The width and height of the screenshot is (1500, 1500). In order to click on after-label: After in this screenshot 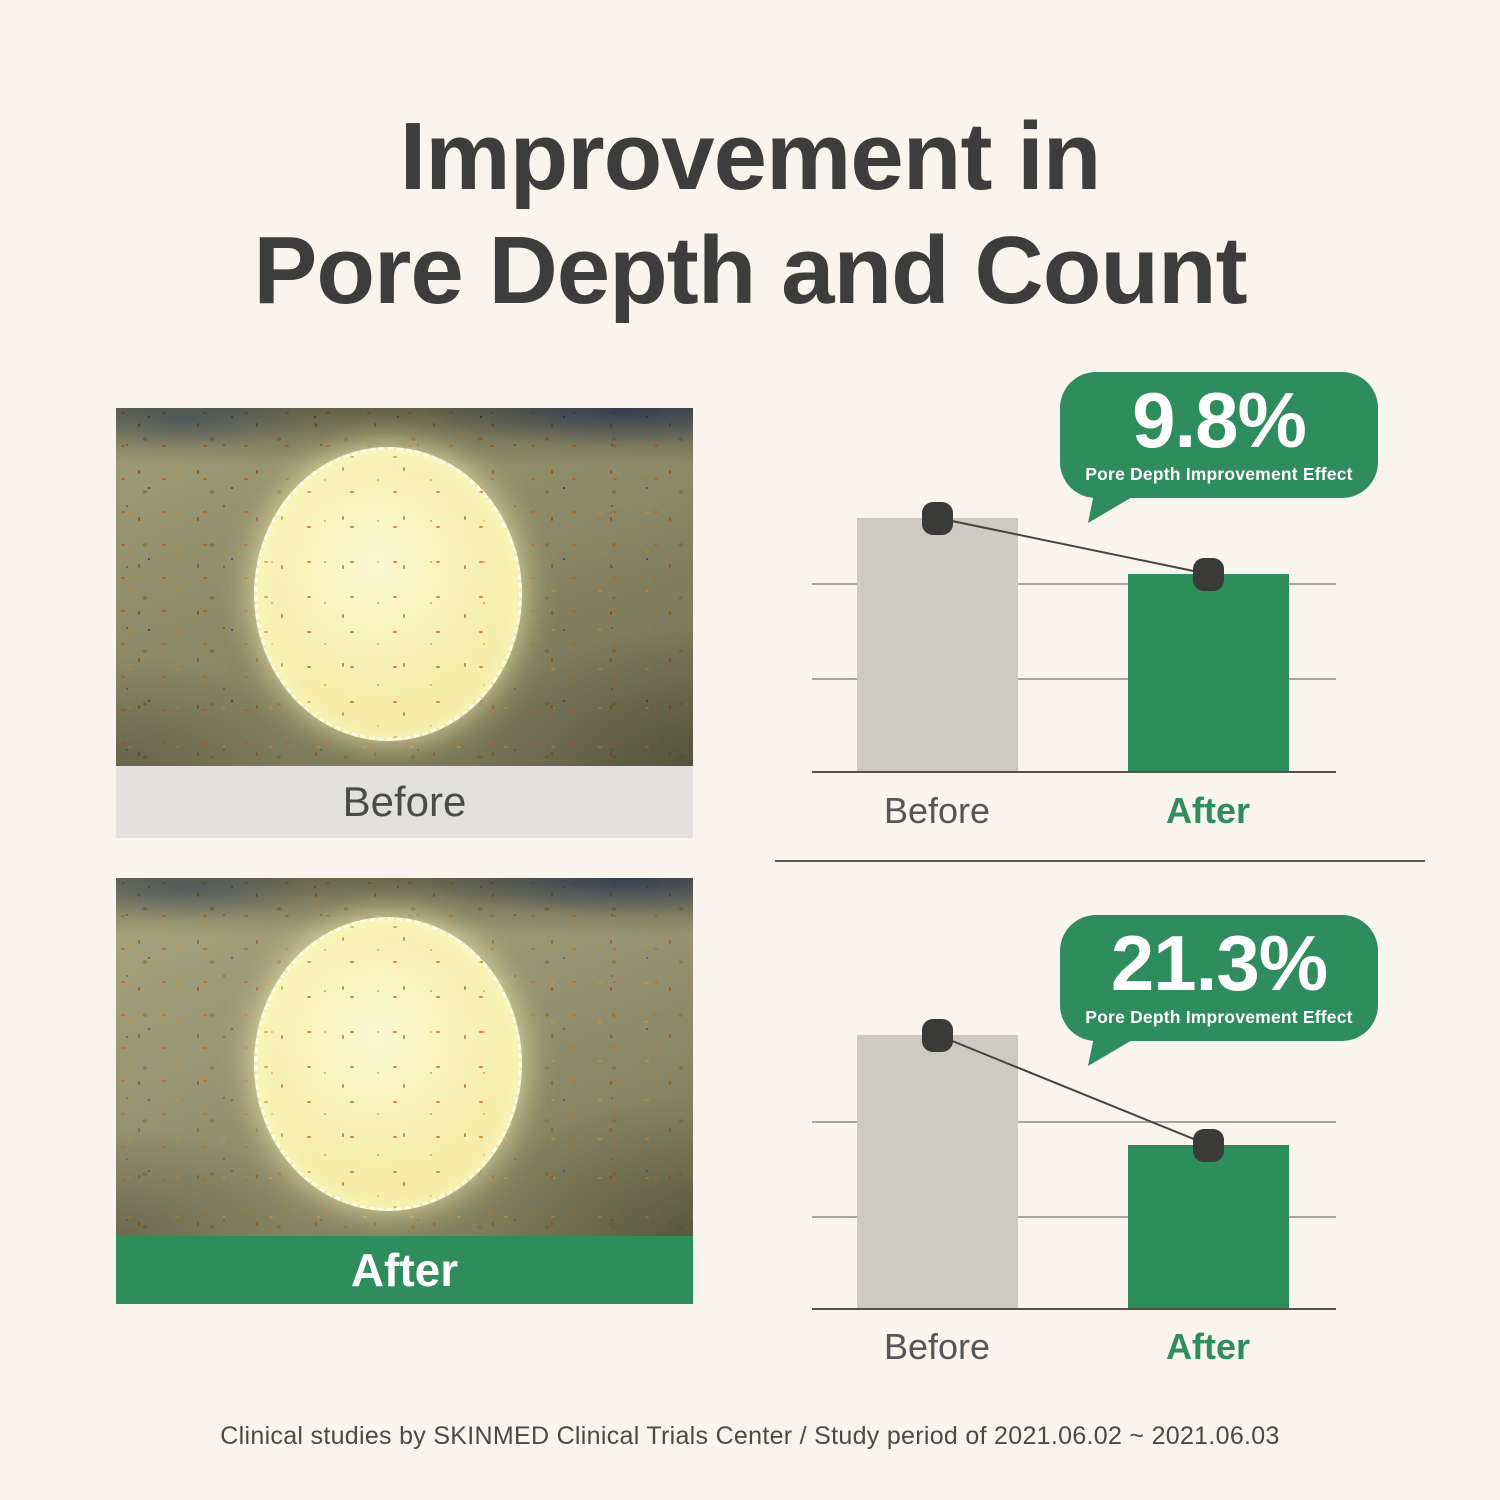, I will do `click(404, 1270)`.